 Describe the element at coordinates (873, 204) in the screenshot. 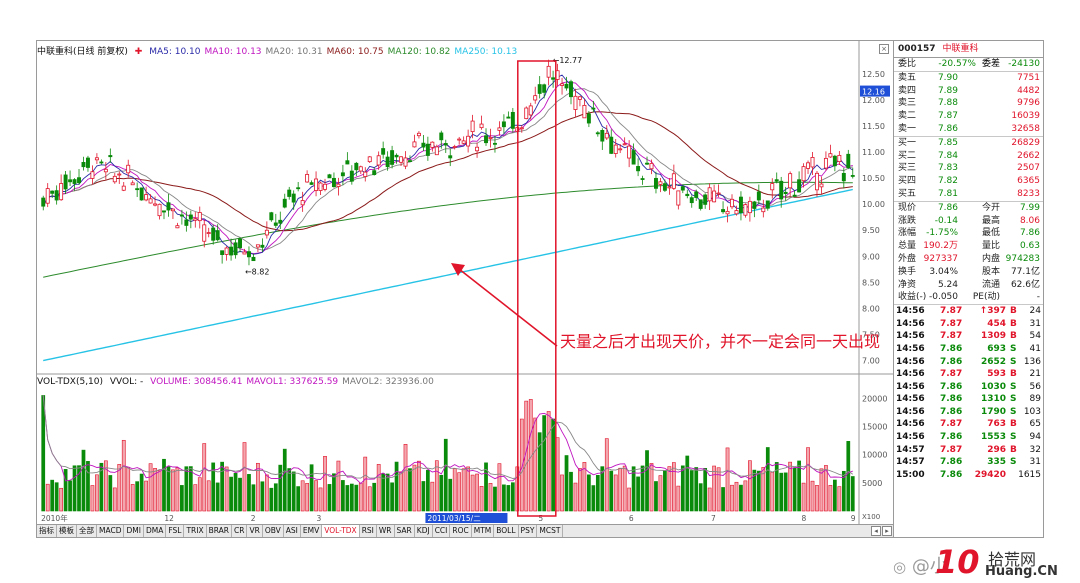

I see `price-axis-label: 10.00` at that location.